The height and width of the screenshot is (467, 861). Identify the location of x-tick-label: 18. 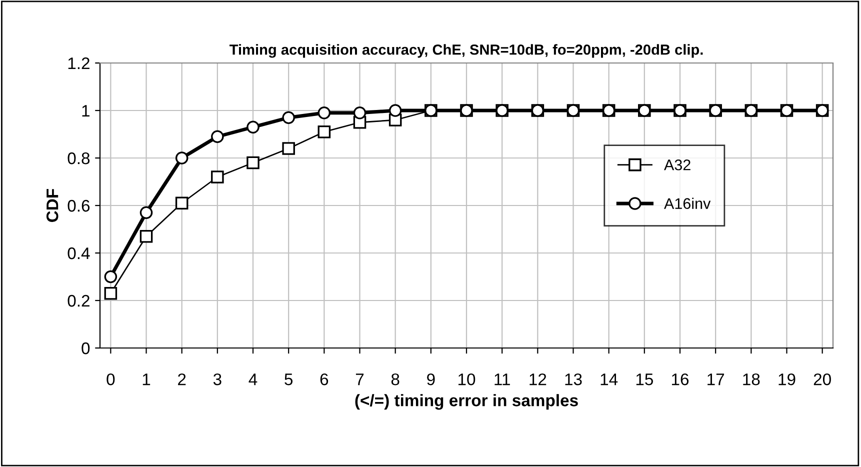
(751, 379).